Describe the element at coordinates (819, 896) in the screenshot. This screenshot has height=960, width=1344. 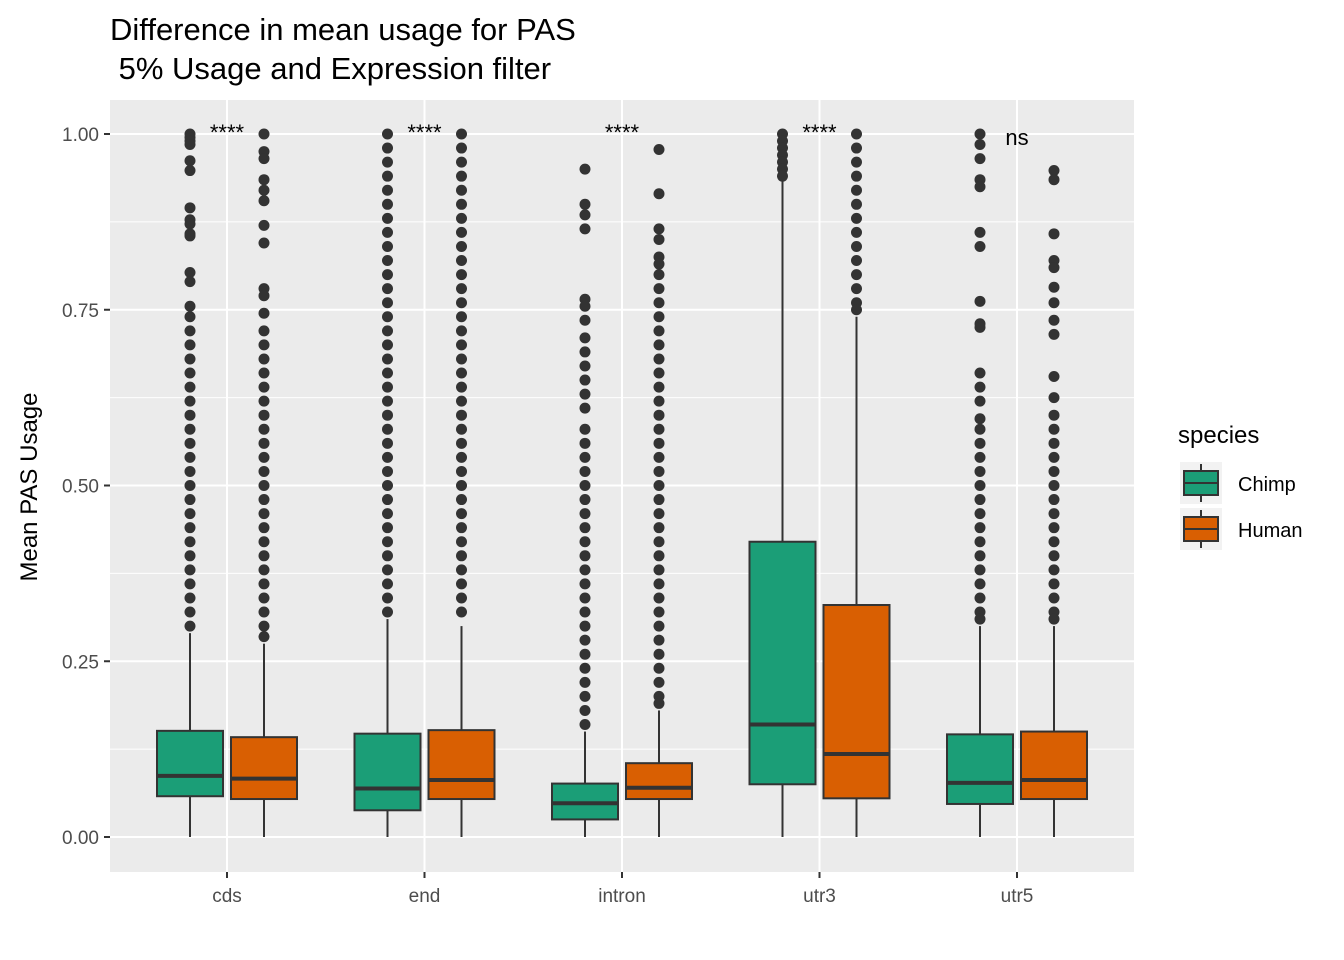
I see `x-tick-label: utr3` at that location.